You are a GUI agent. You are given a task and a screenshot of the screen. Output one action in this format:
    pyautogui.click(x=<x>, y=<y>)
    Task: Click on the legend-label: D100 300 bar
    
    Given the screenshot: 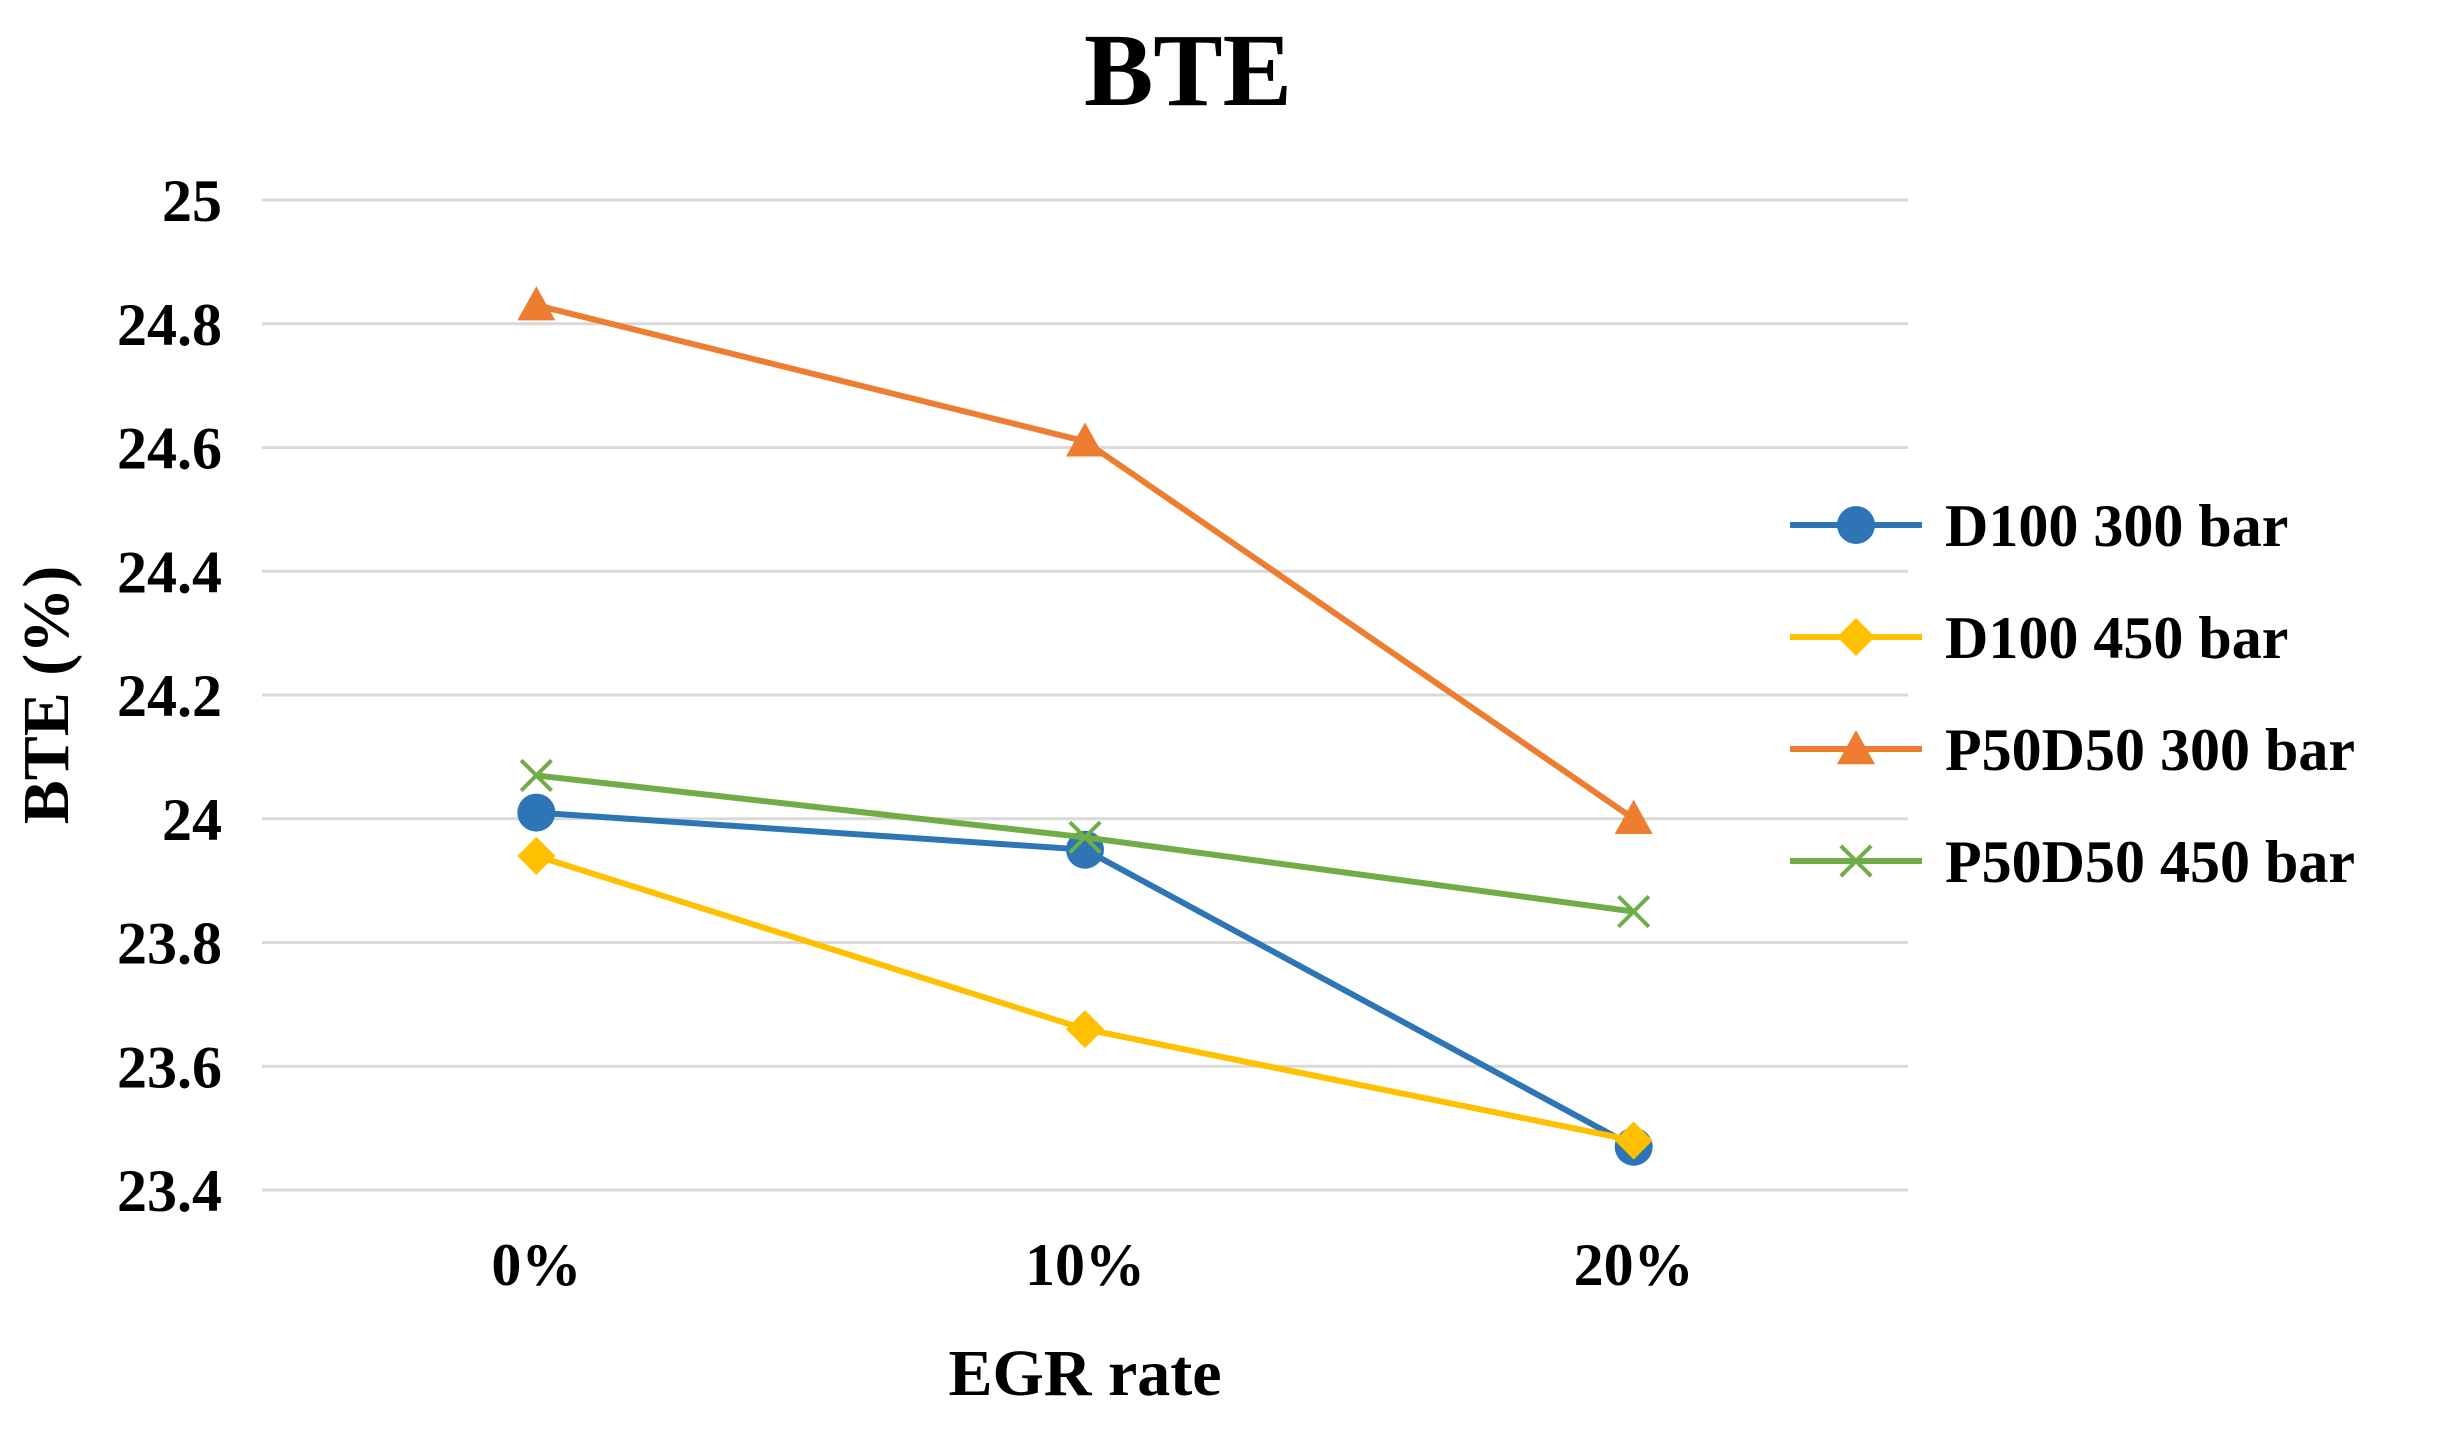 What is the action you would take?
    pyautogui.click(x=2116, y=526)
    